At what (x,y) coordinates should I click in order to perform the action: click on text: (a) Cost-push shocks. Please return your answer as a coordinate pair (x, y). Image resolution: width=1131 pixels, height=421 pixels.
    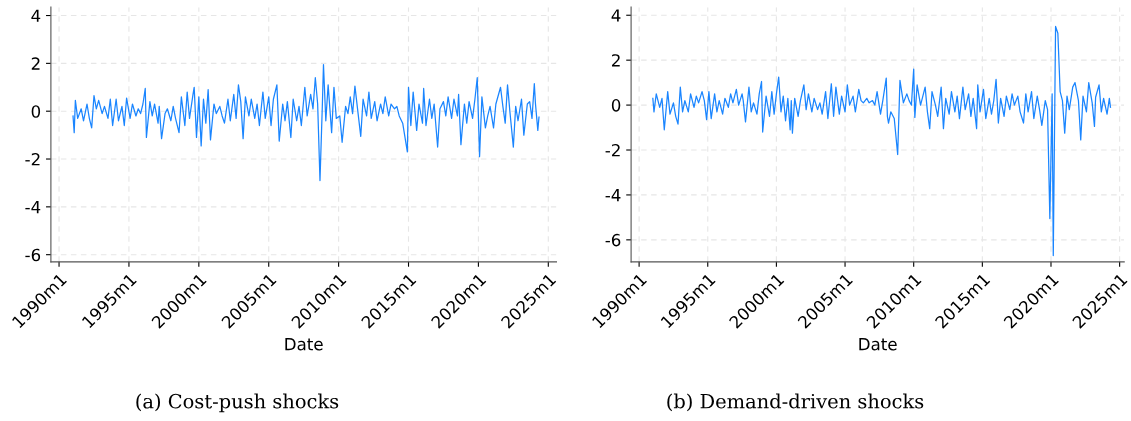
    Looking at the image, I should click on (237, 403).